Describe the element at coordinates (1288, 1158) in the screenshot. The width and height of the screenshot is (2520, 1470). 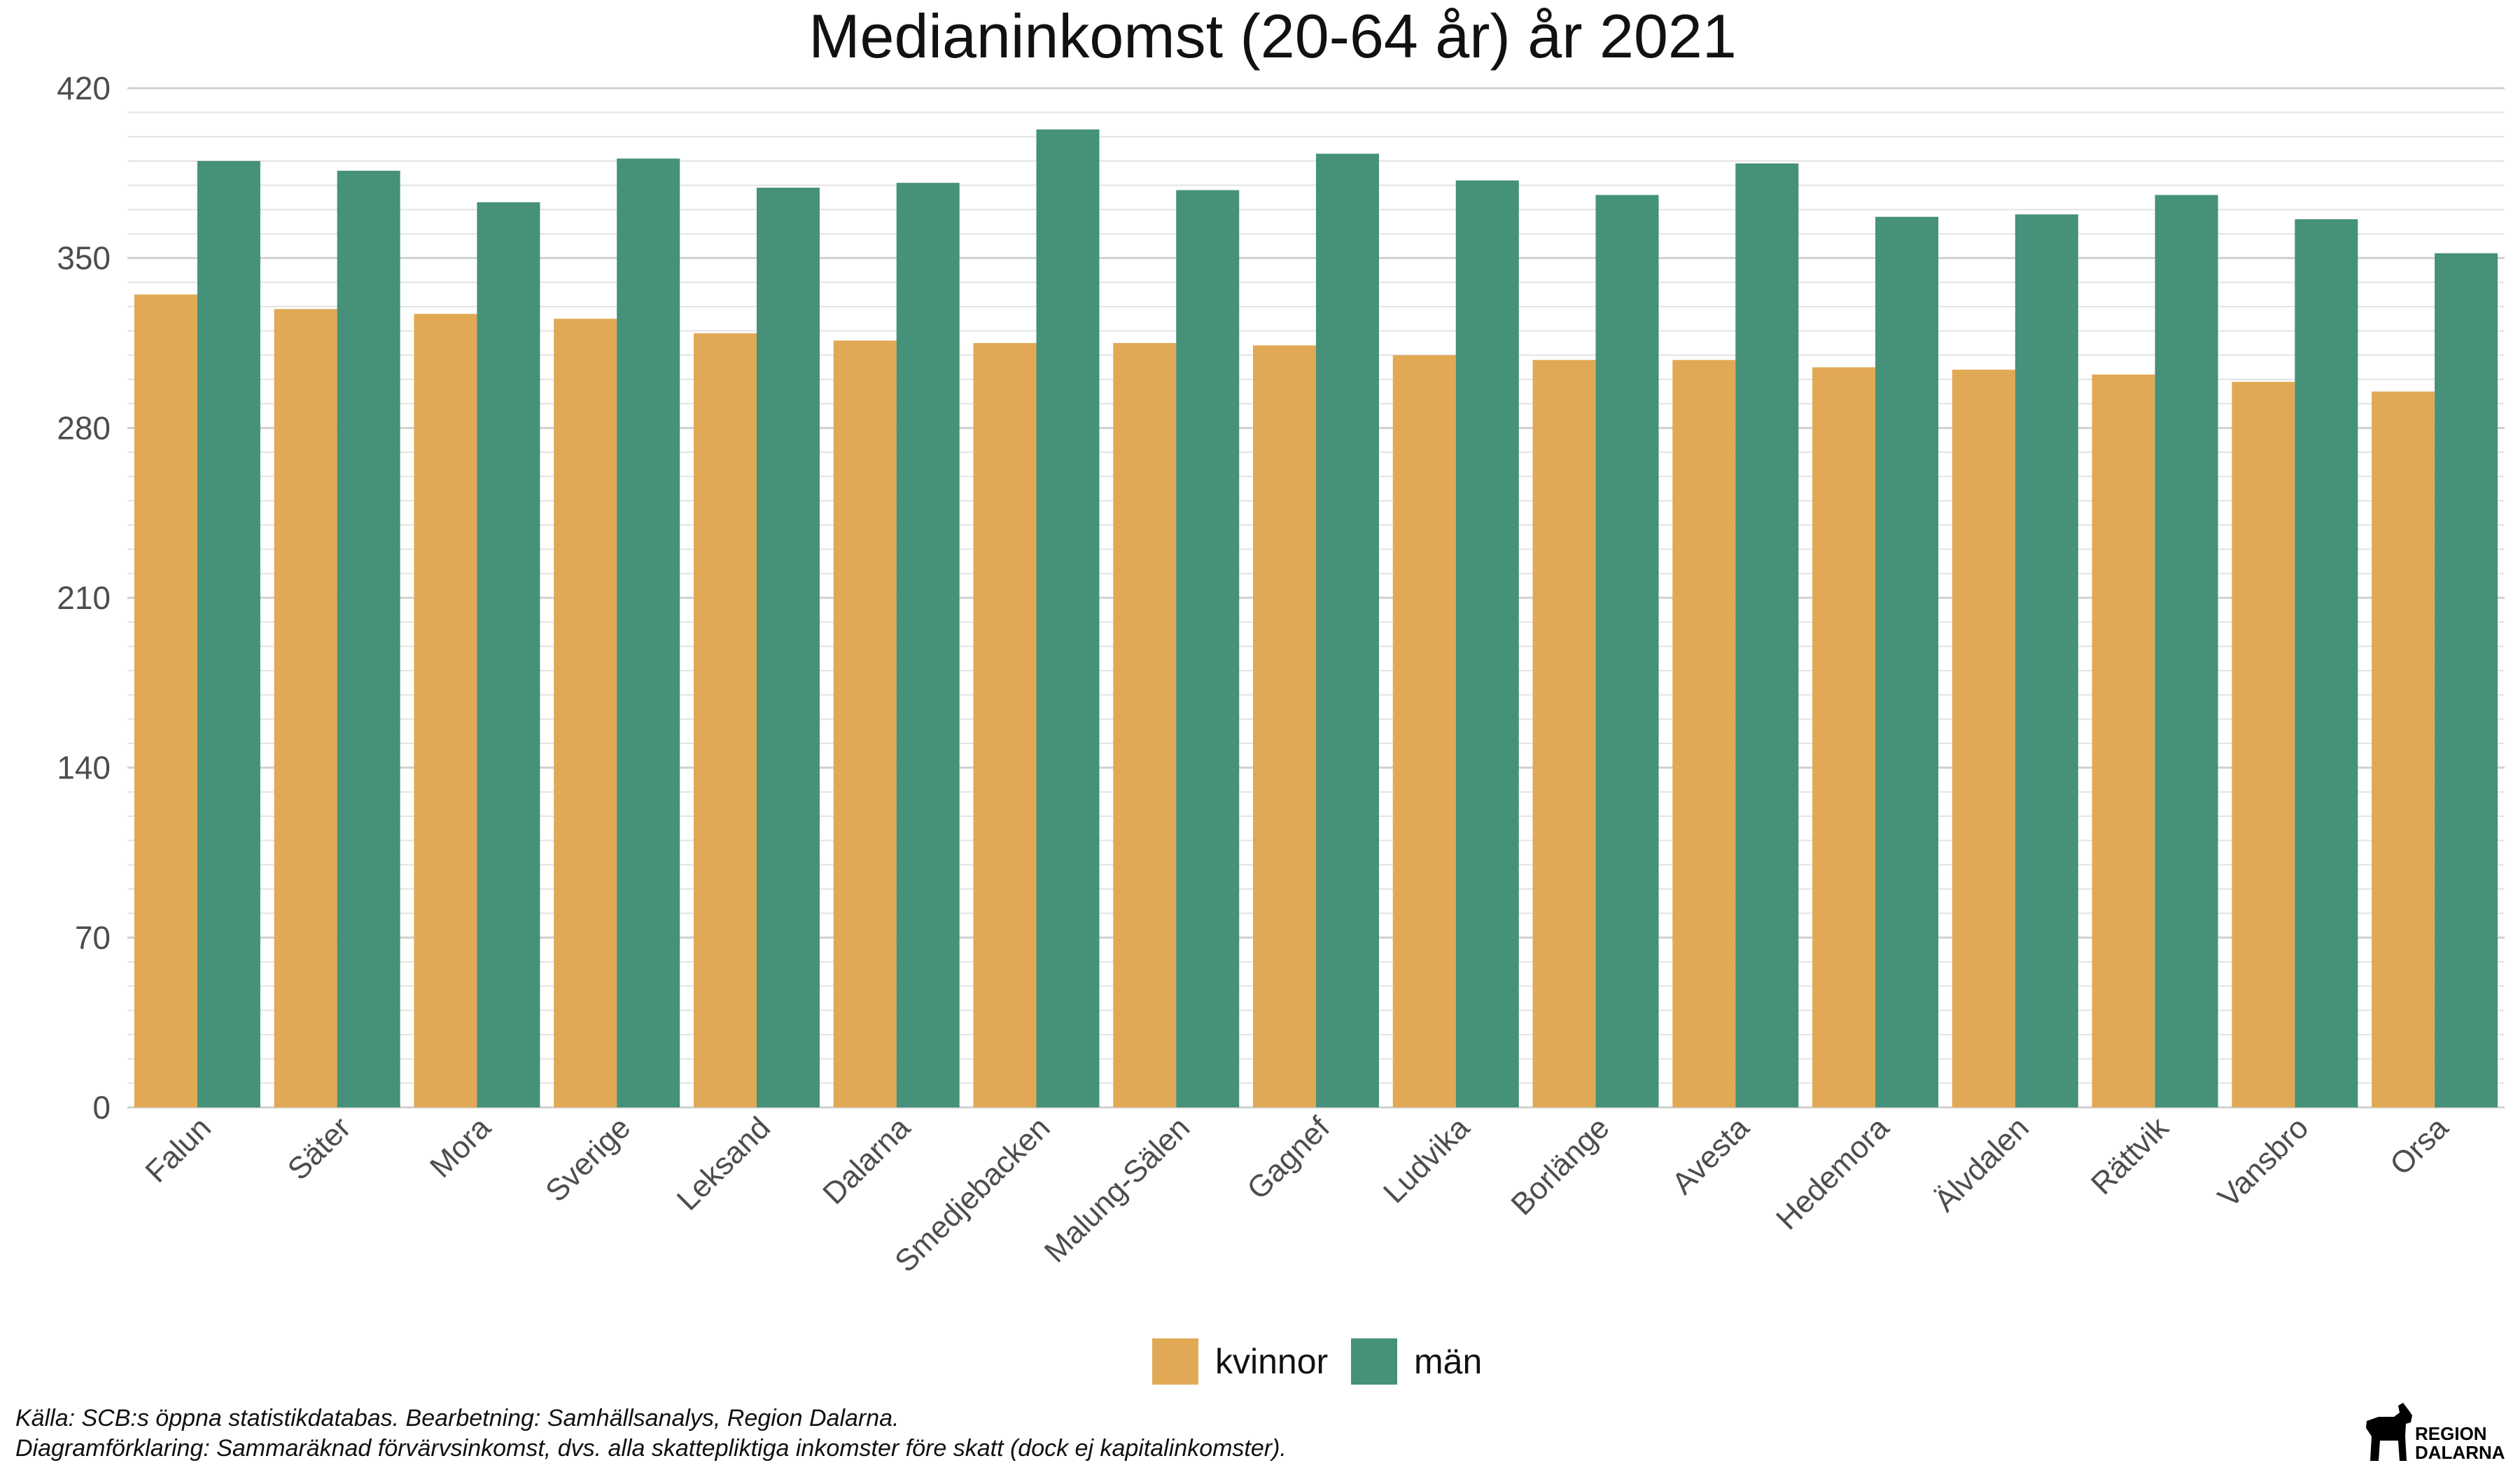
I see `x-tick-label: Gagnef` at that location.